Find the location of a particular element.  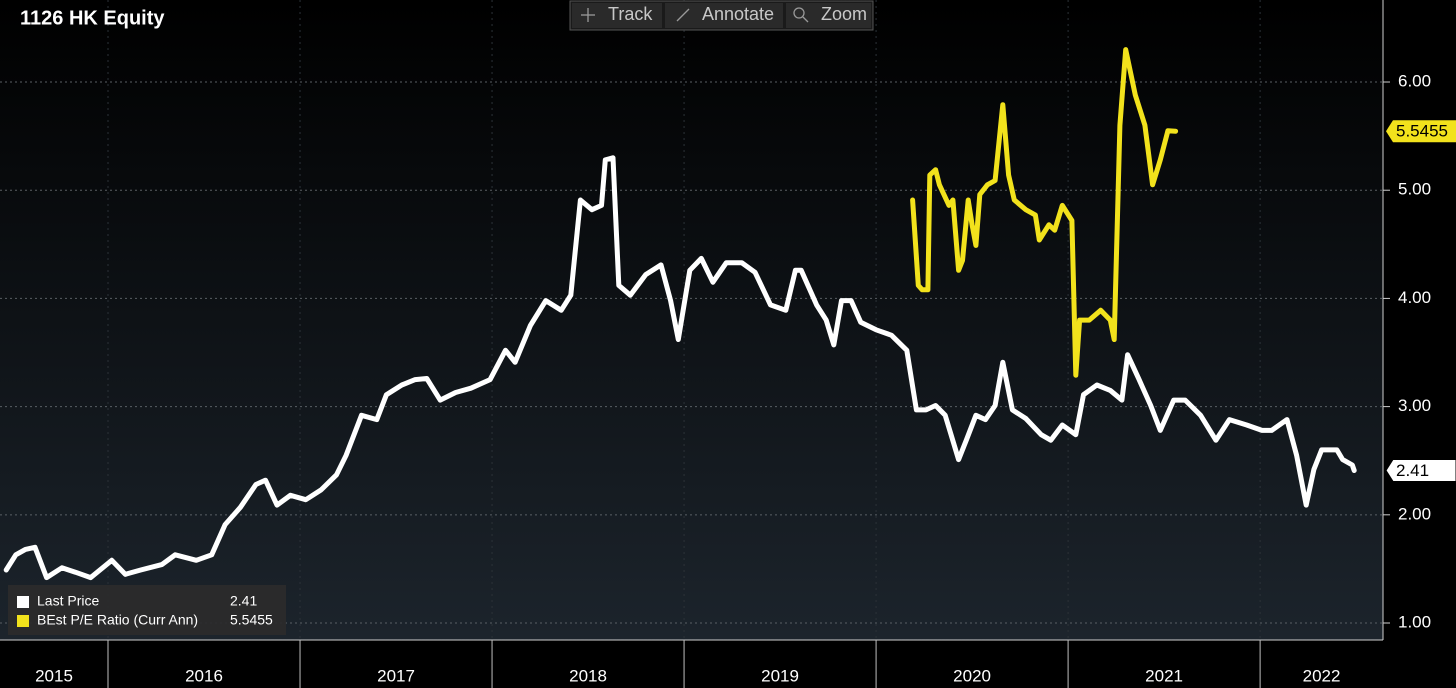

zoom-icon is located at coordinates (799, 13).